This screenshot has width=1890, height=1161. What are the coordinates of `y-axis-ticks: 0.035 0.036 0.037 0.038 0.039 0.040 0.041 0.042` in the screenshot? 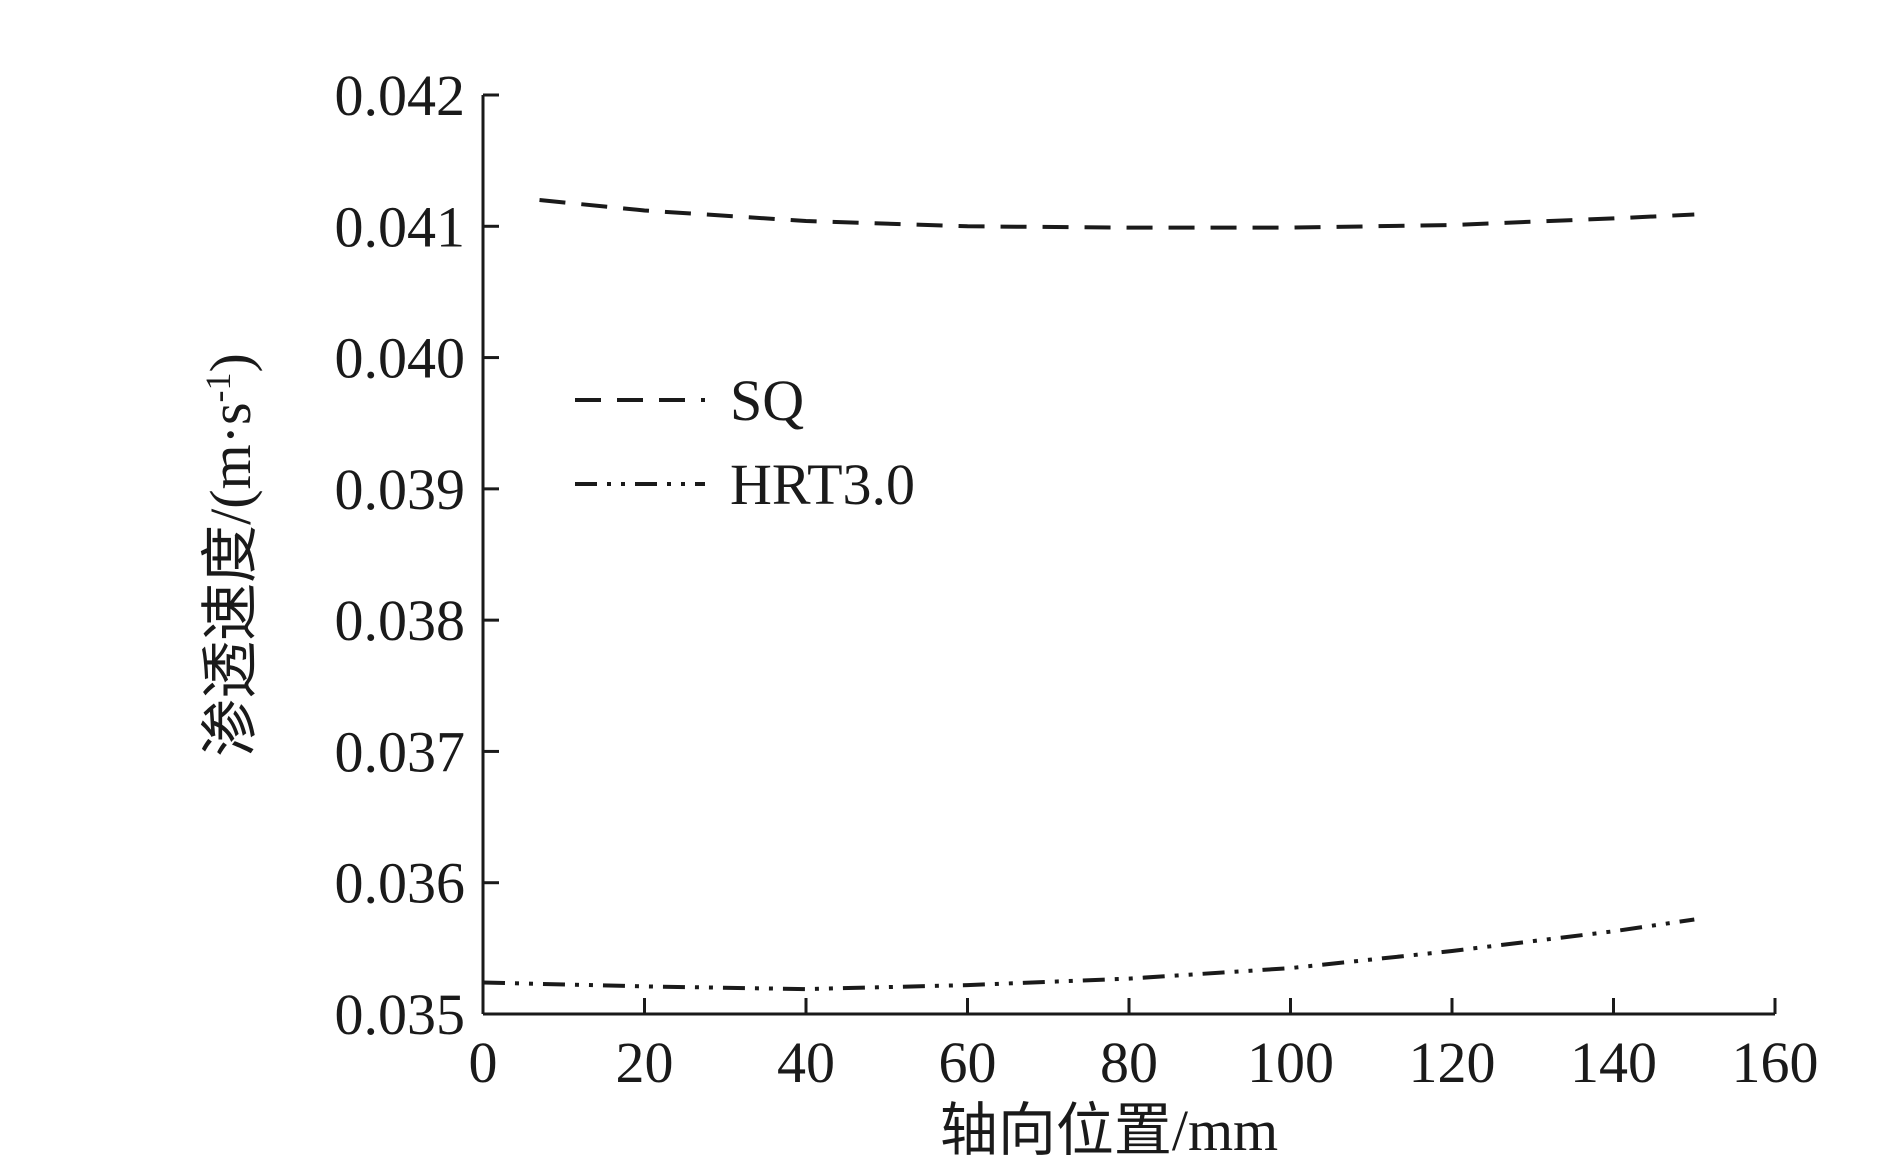 It's located at (417, 555).